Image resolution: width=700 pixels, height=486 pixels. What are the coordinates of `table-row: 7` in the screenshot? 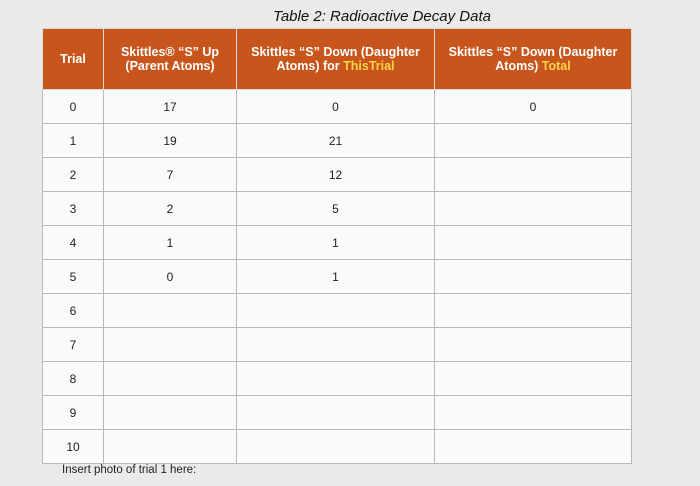 It's located at (337, 344).